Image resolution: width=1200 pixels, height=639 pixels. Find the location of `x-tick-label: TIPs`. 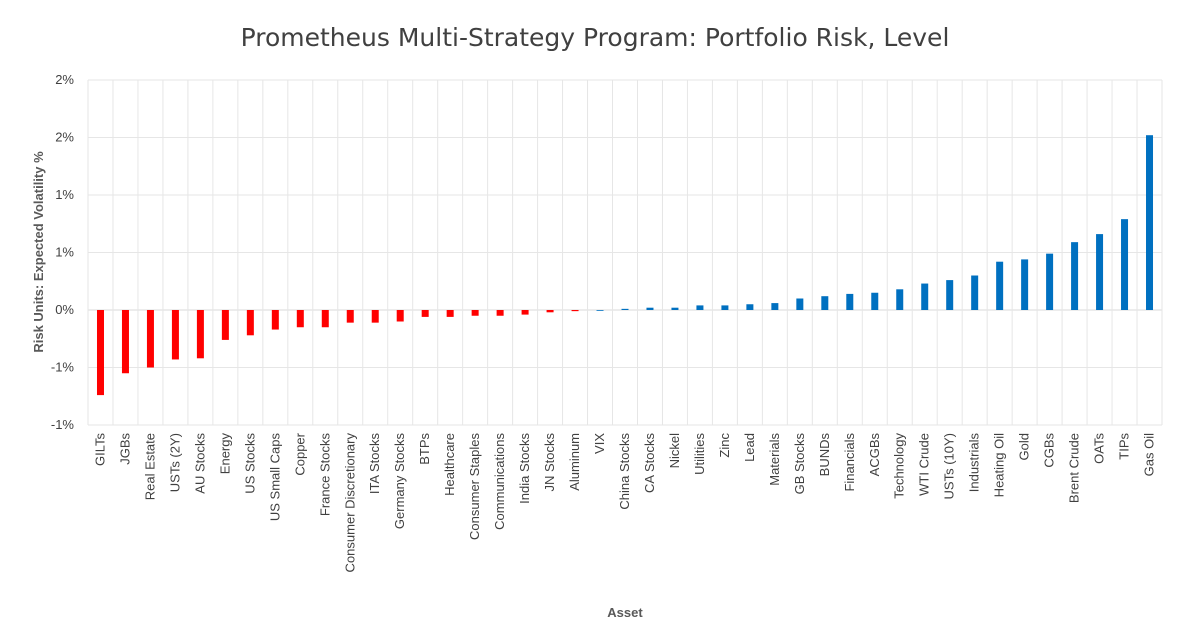

x-tick-label: TIPs is located at coordinates (1124, 446).